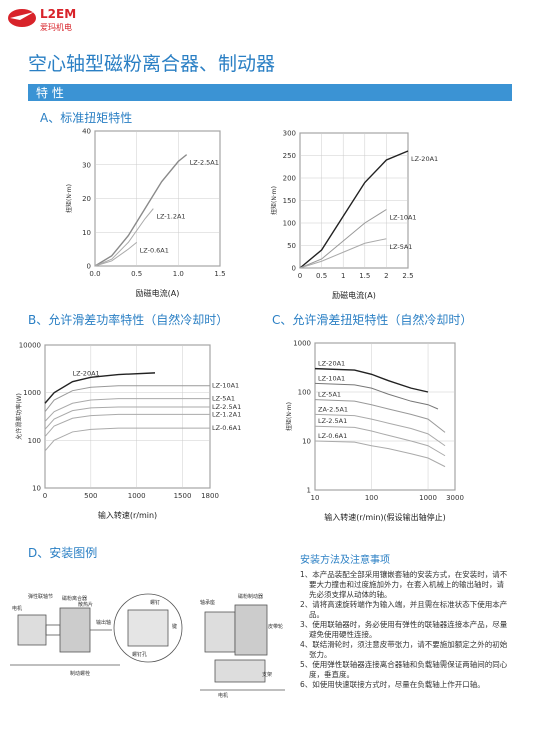  I want to click on diagram-label: 皮带轮, so click(275, 626).